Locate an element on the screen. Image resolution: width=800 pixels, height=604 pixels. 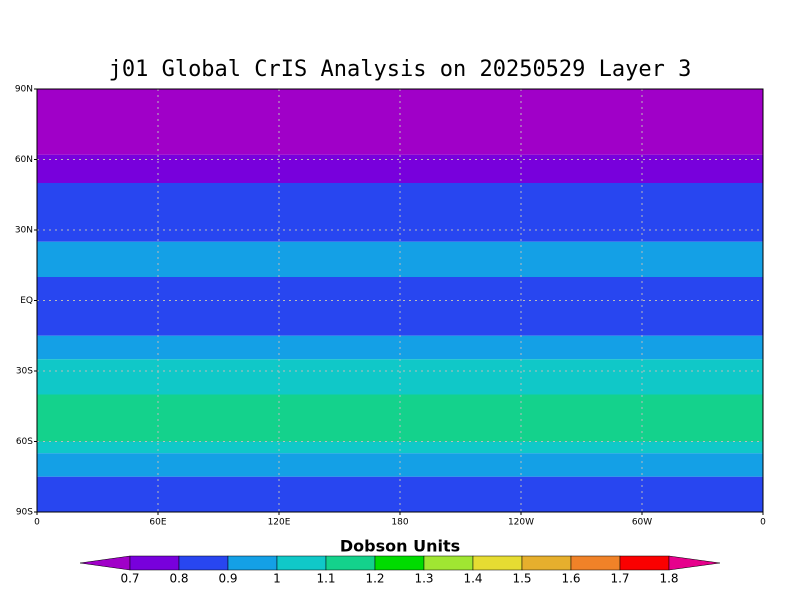
y-tick-label: 30S is located at coordinates (24, 372).